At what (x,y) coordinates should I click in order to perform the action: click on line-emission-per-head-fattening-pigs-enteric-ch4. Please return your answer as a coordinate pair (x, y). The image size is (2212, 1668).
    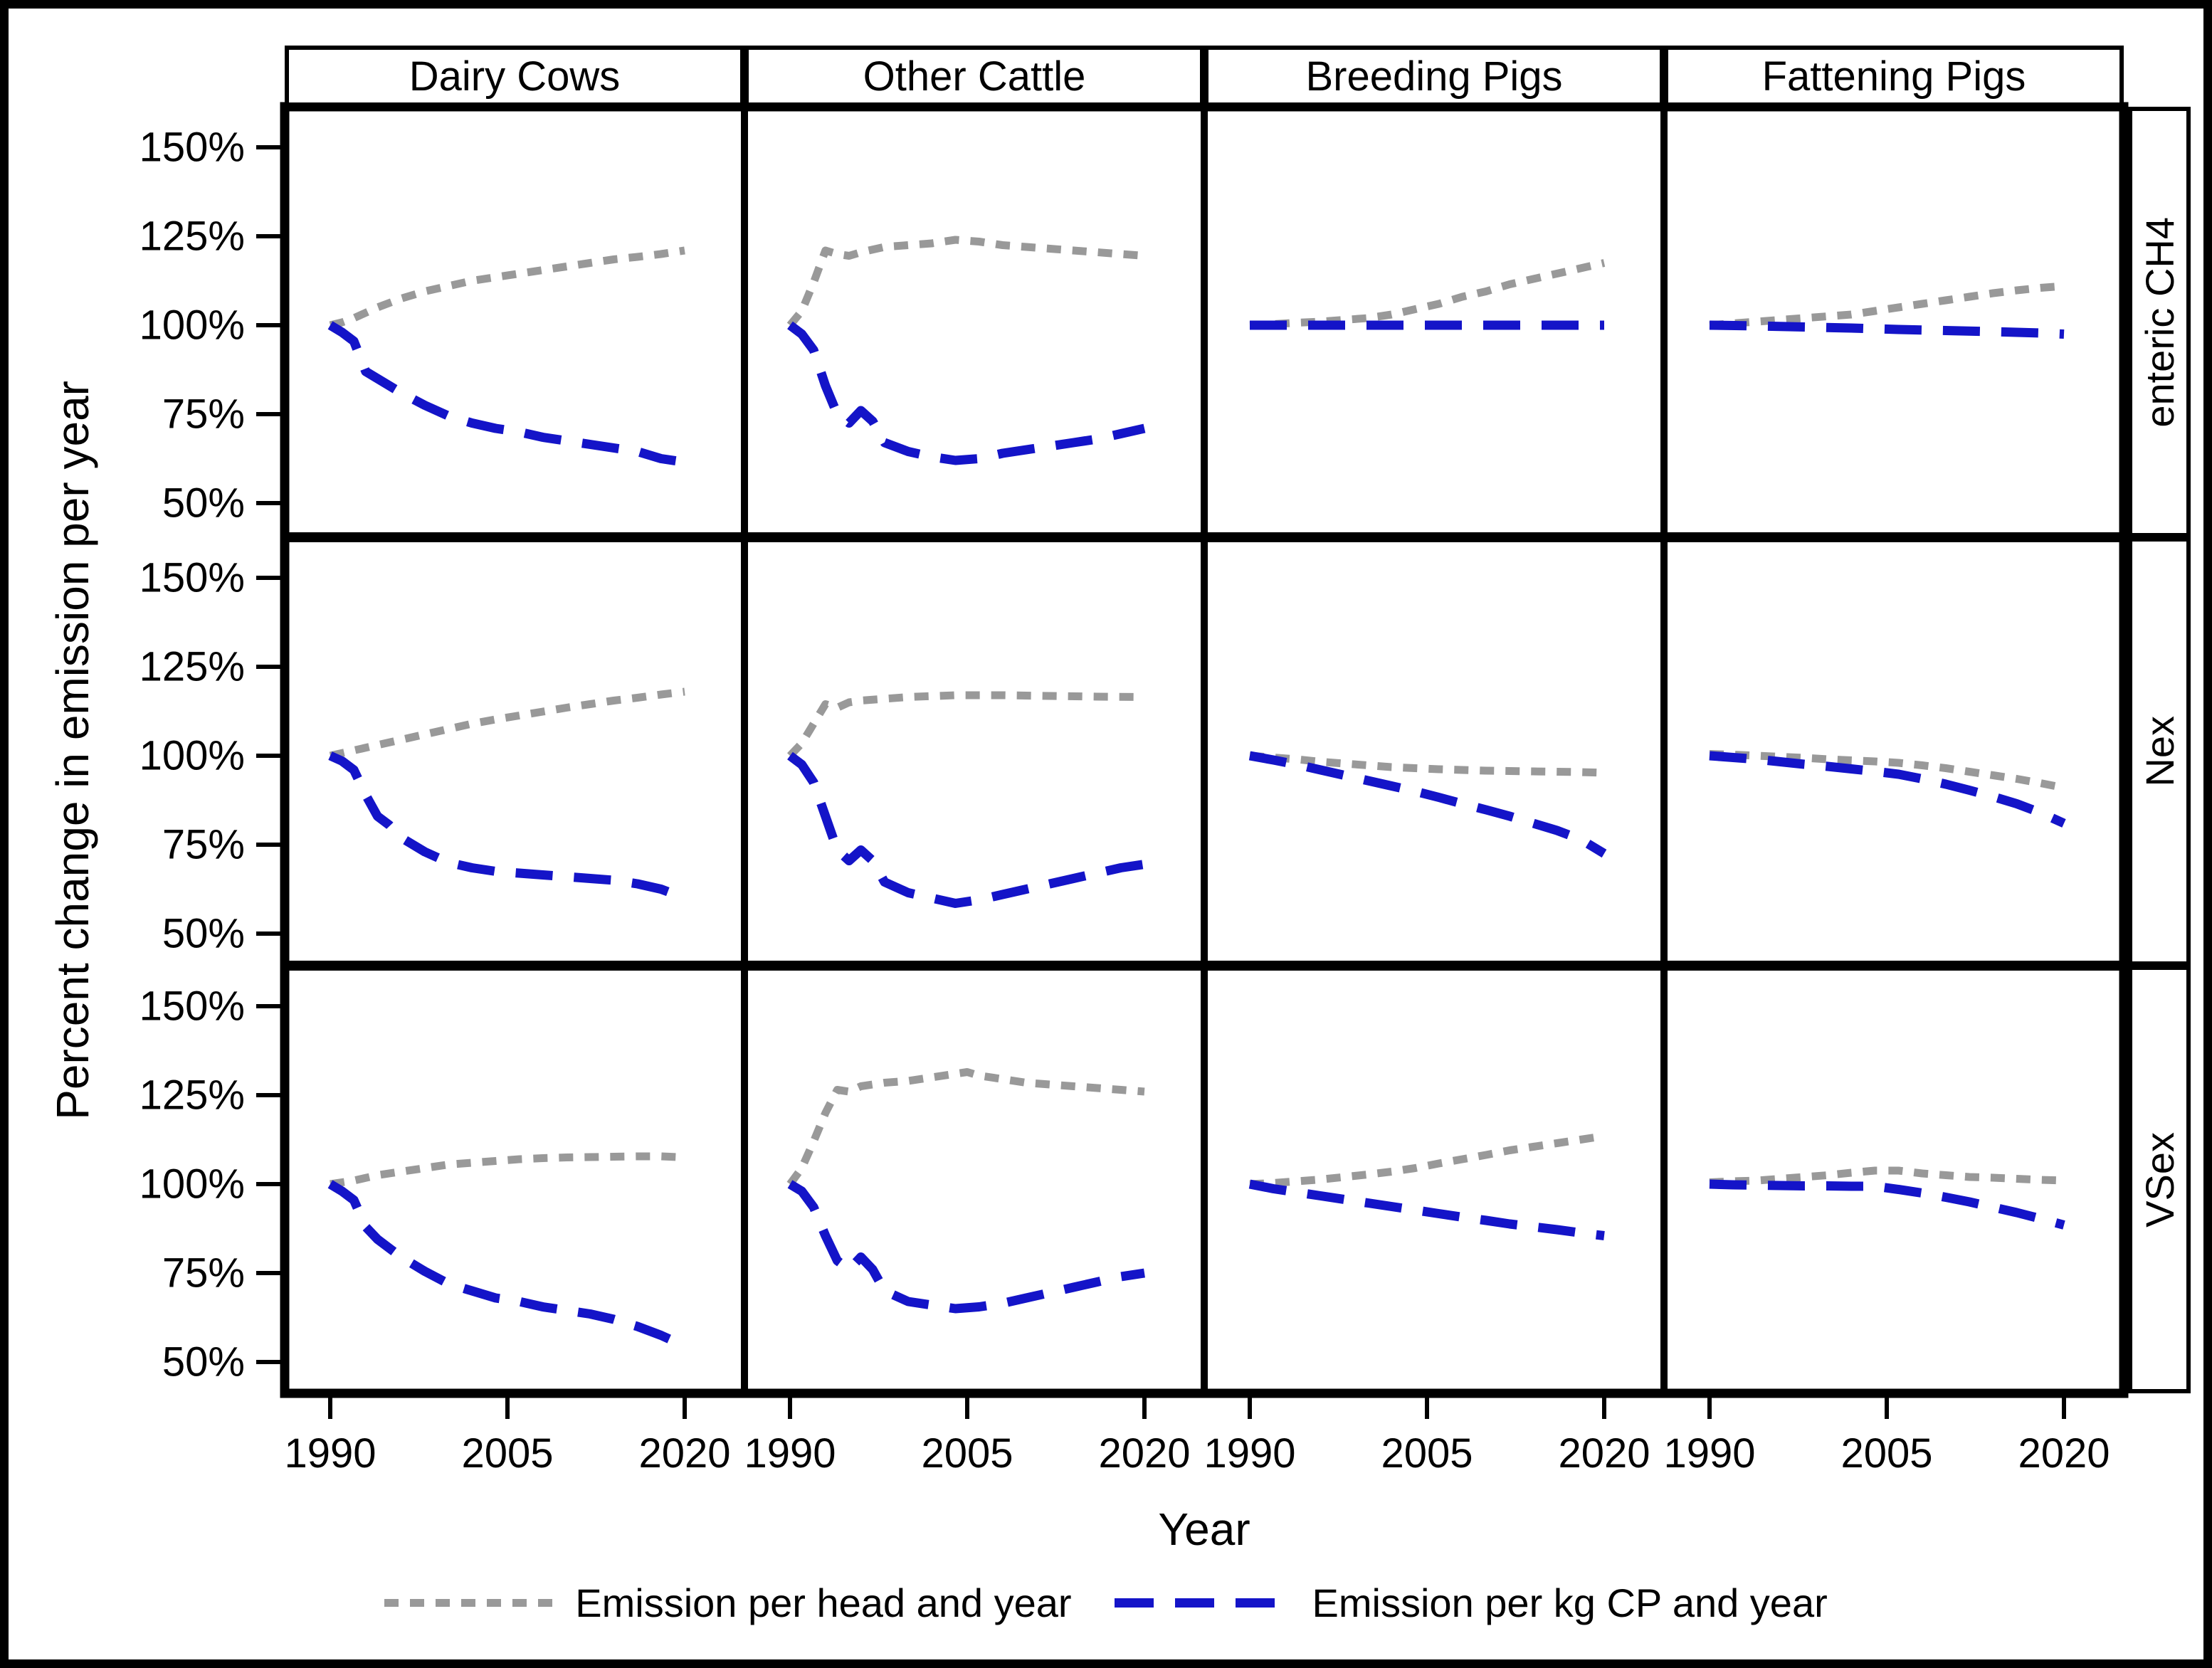
    Looking at the image, I should click on (1887, 305).